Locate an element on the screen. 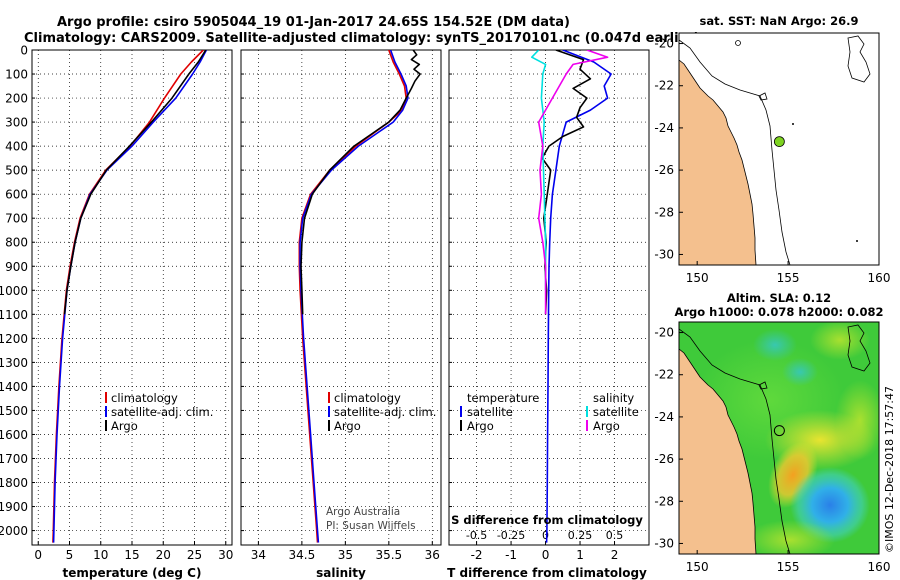 The image size is (900, 580). sla-map-title-line2: Argo h1000: 0.078 h2000: 0.082 is located at coordinates (778, 312).